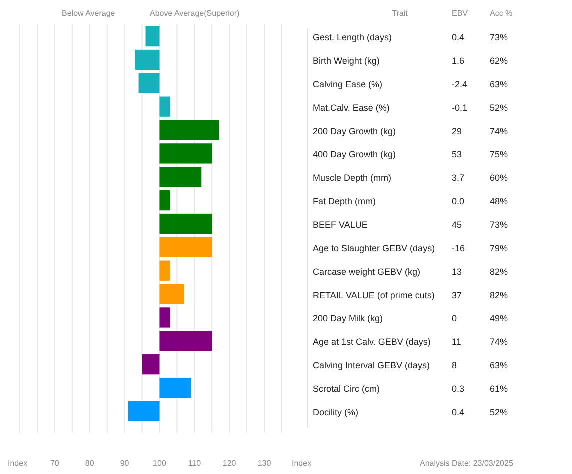 This screenshot has height=474, width=572. What do you see at coordinates (460, 107) in the screenshot?
I see `text: -0.1` at bounding box center [460, 107].